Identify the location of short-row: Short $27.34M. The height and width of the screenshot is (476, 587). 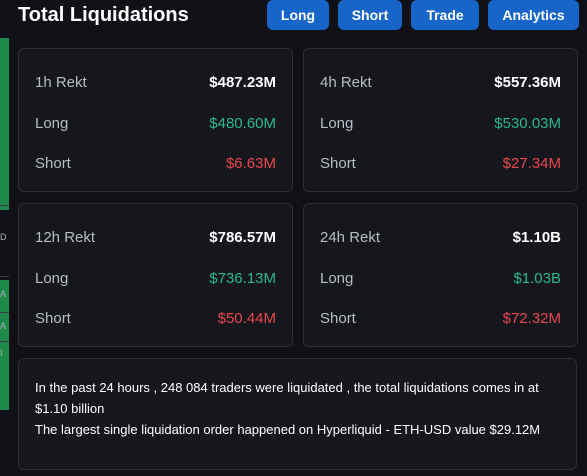
(440, 163).